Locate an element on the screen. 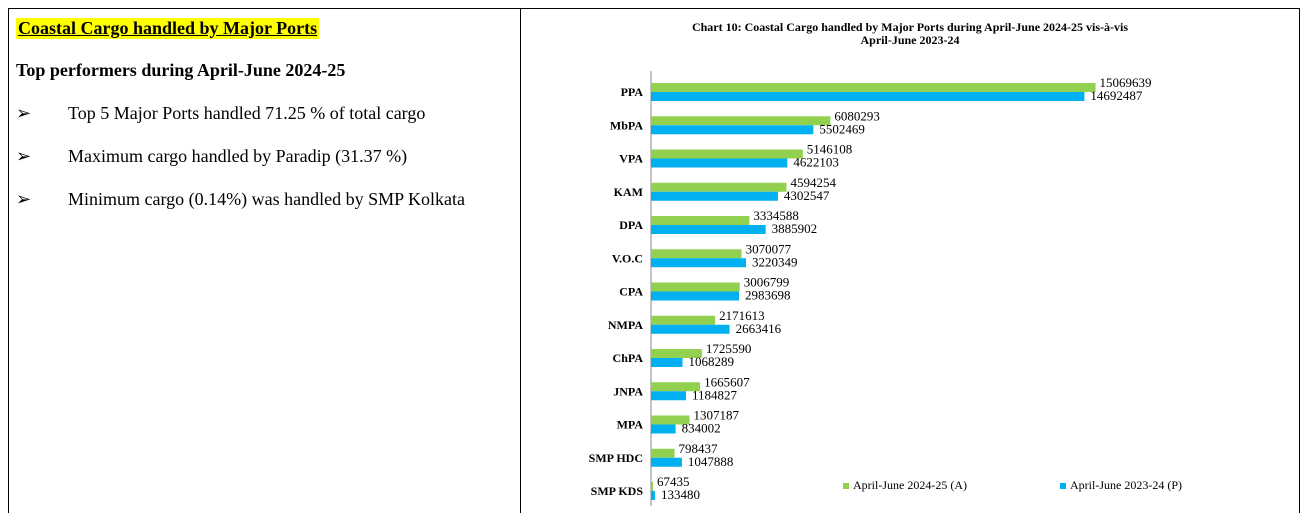 This screenshot has width=1306, height=513. value-label: 834002 is located at coordinates (701, 428).